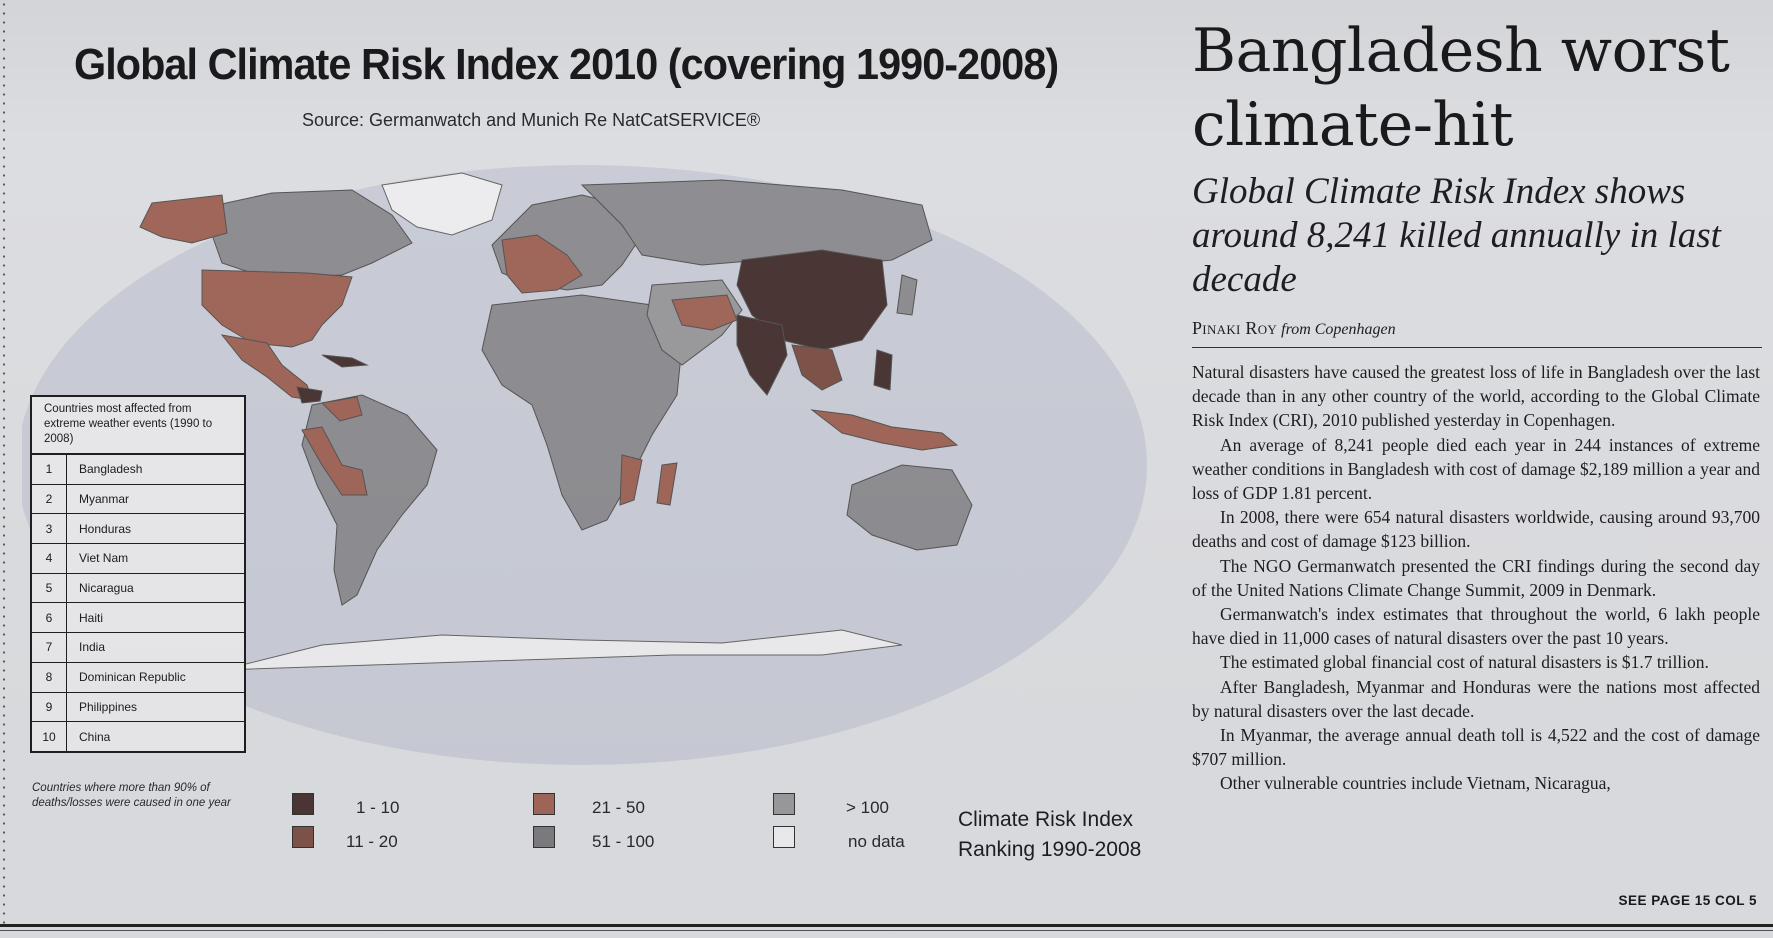 The width and height of the screenshot is (1773, 938). Describe the element at coordinates (138, 559) in the screenshot. I see `rank-row: 4 Viet Nam` at that location.